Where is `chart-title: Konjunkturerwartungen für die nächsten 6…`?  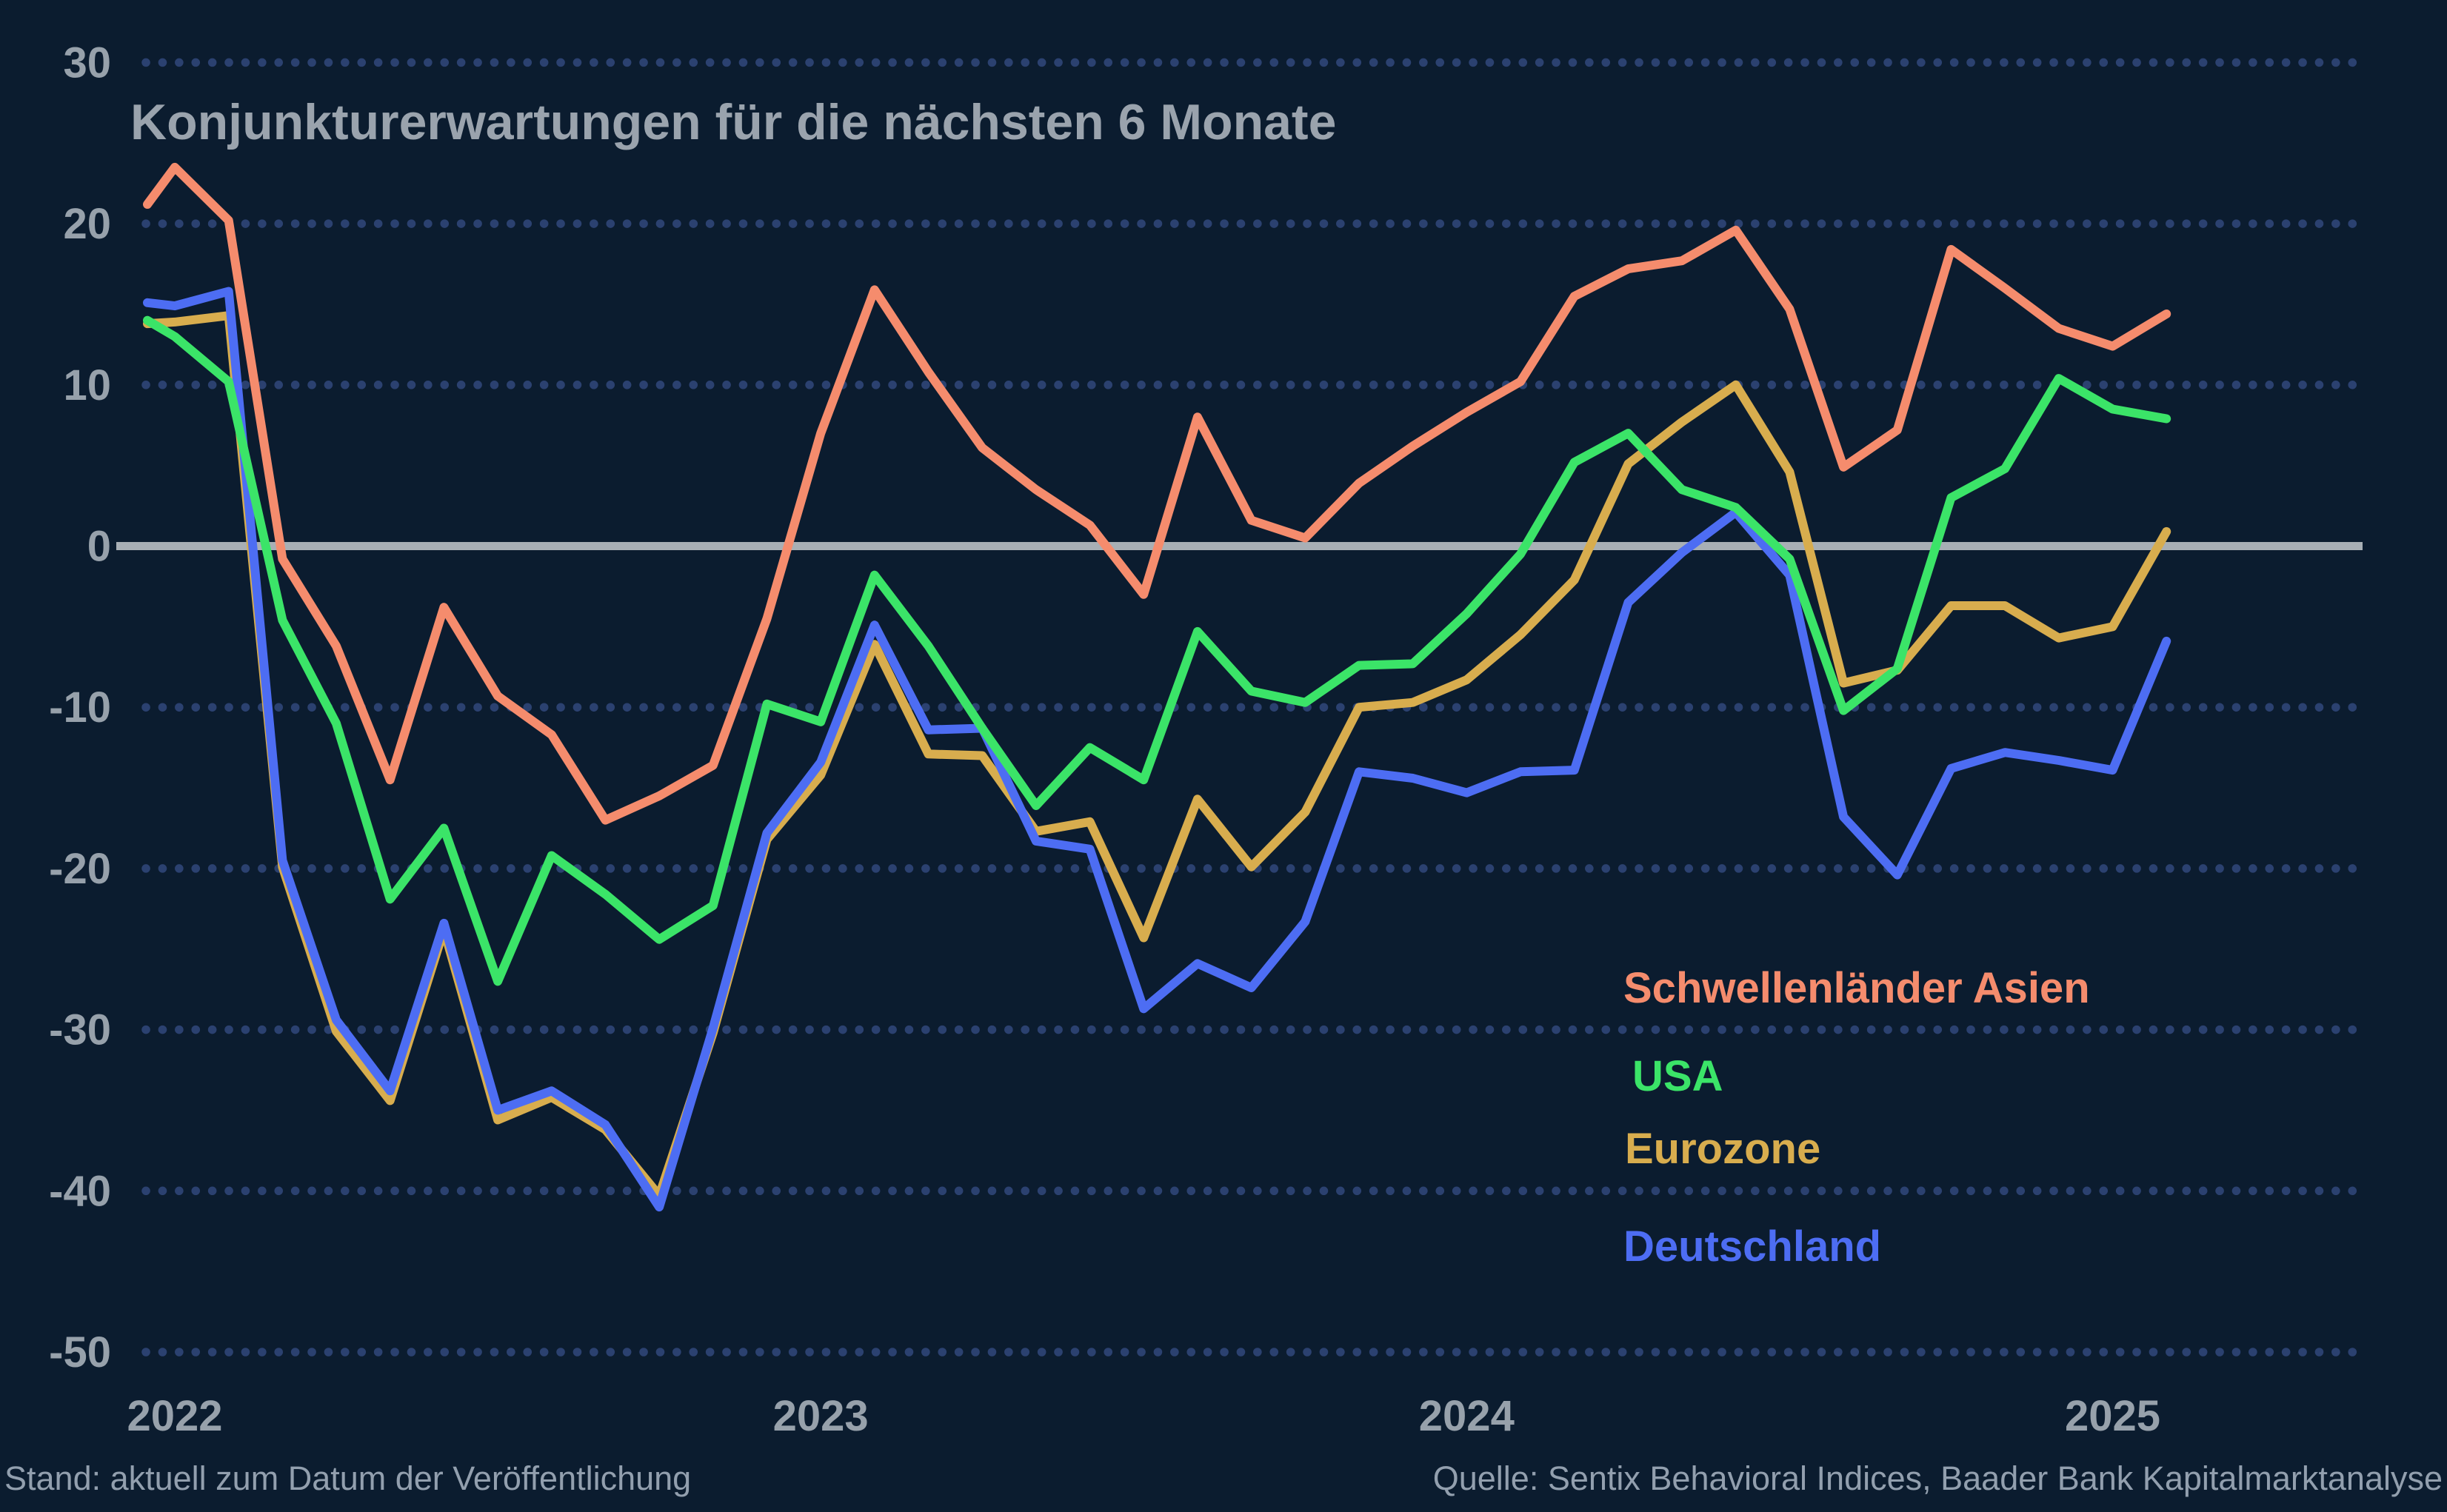 chart-title: Konjunkturerwartungen für die nächsten 6… is located at coordinates (733, 122).